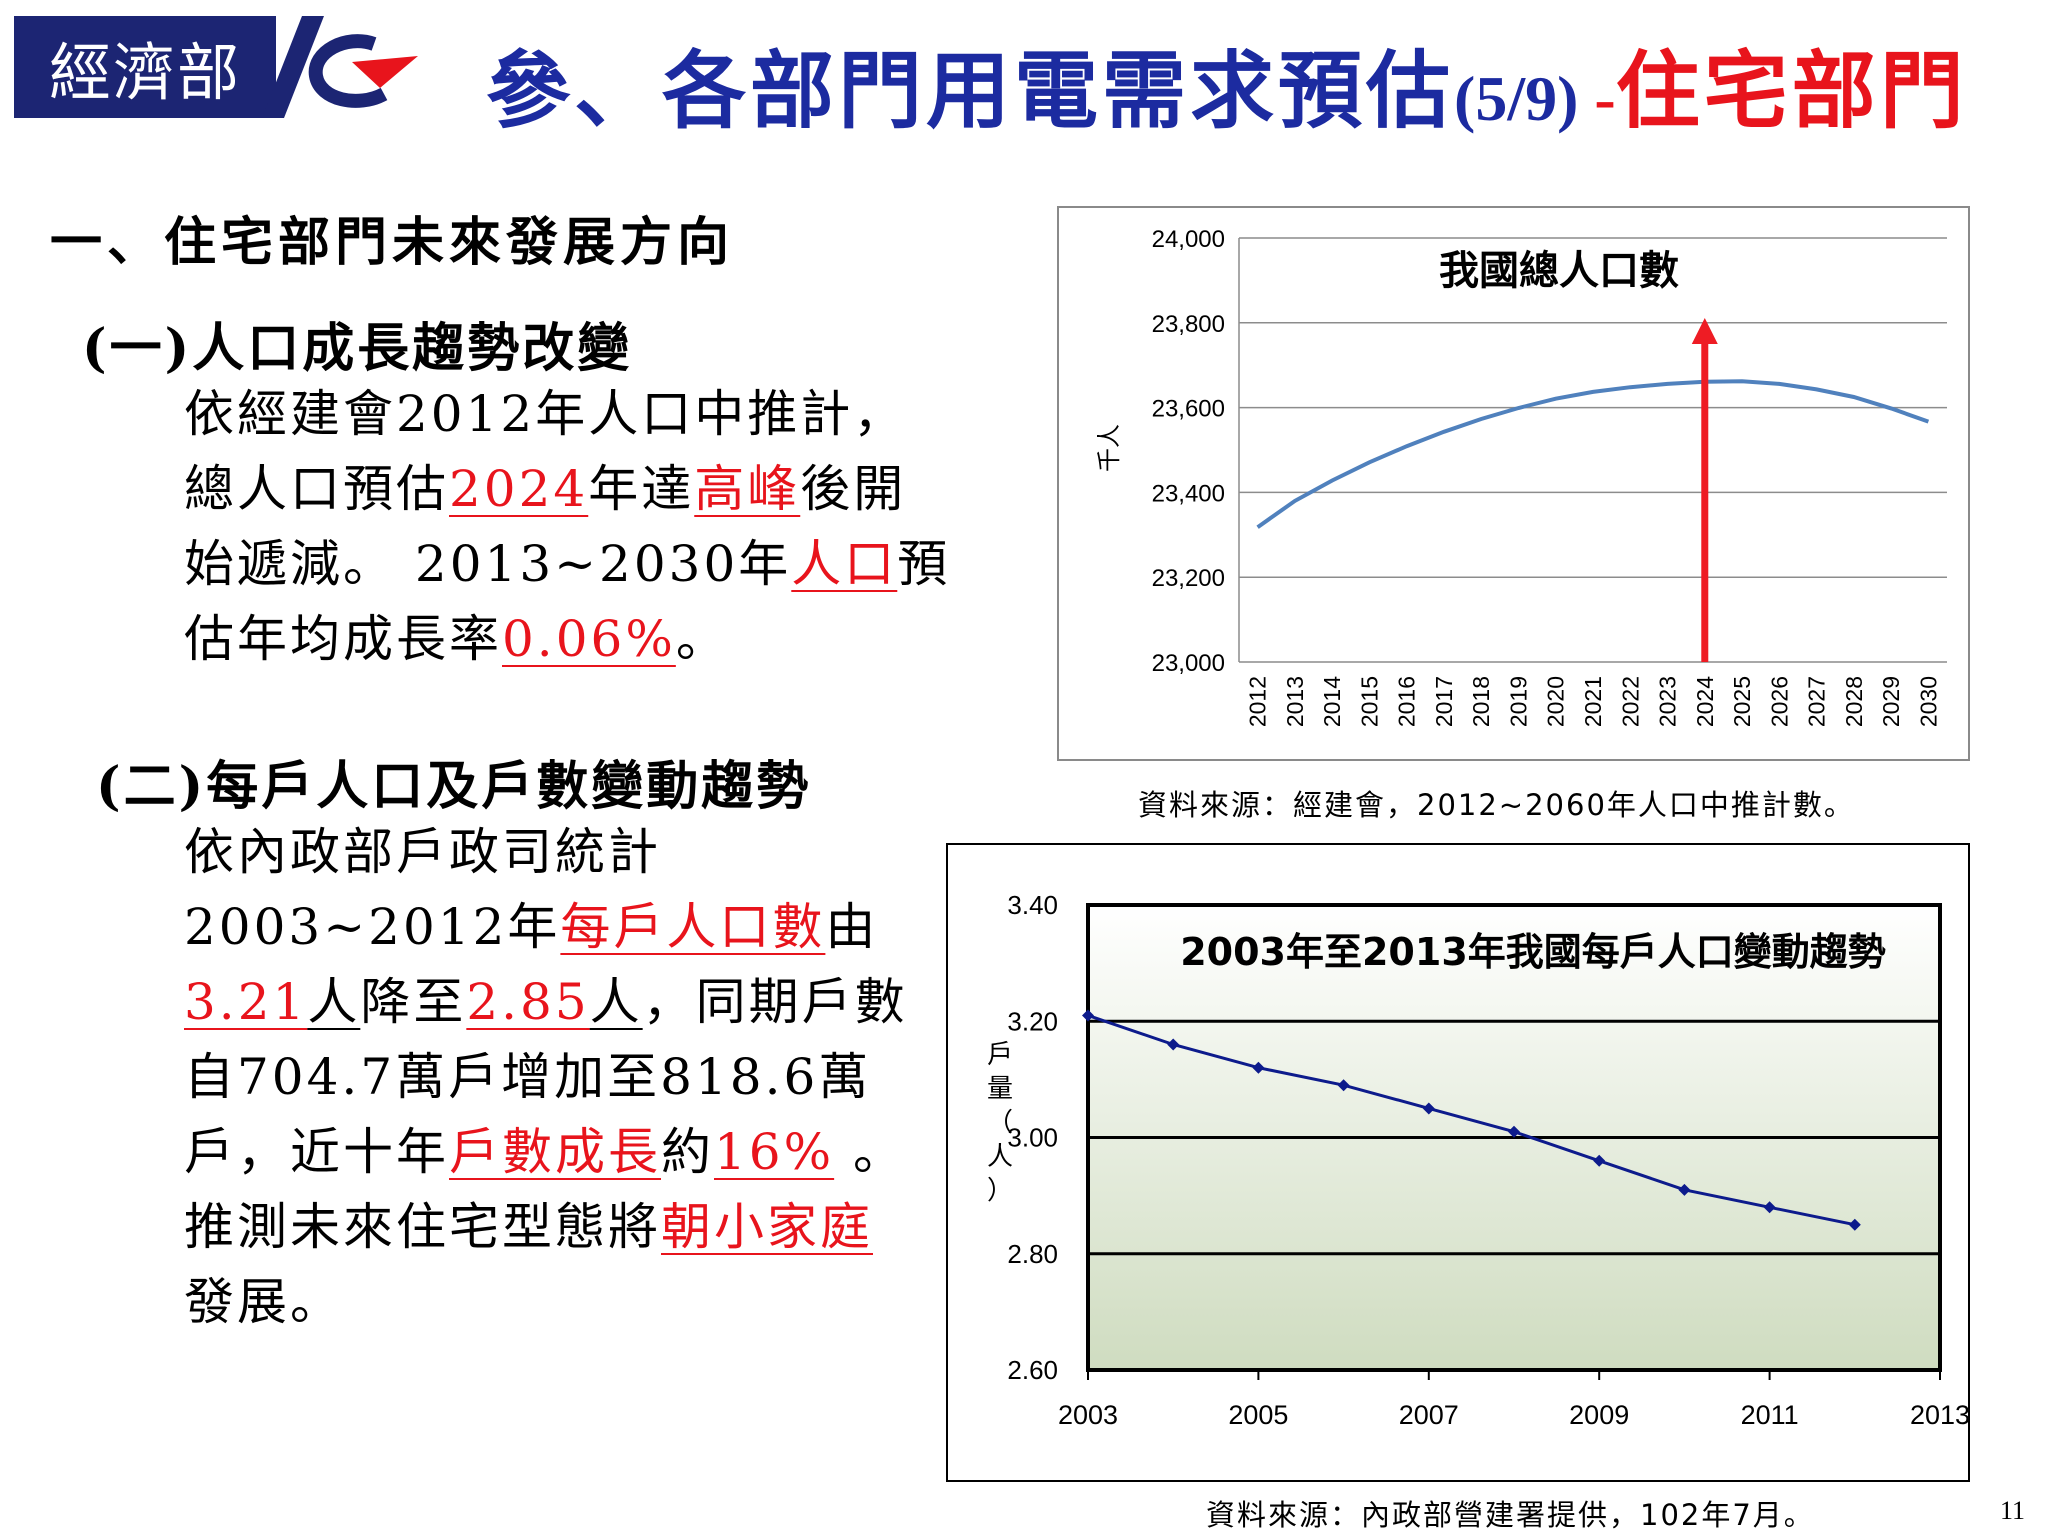  Describe the element at coordinates (1332, 701) in the screenshot. I see `x-tick-label: 2014` at that location.